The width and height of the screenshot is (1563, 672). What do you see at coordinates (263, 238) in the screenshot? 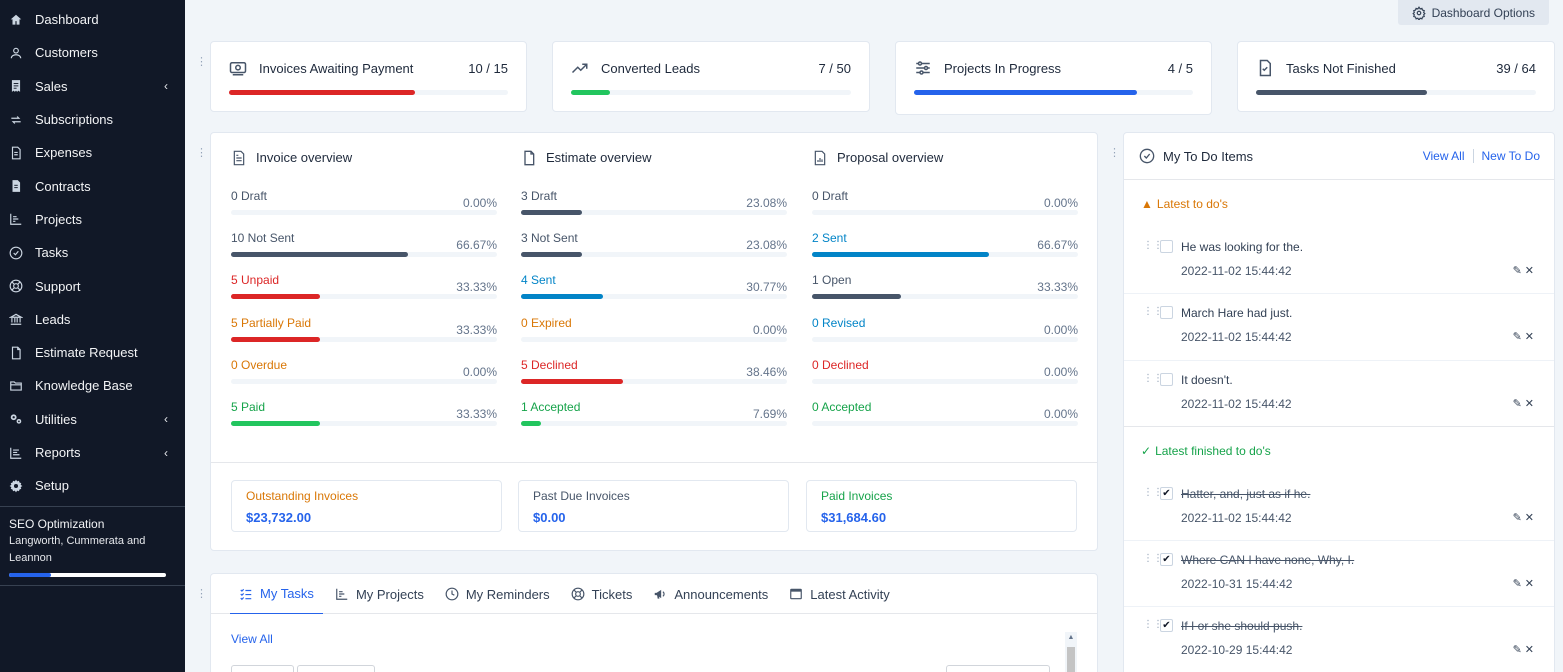
I see `status-label: 10 Not Sent` at bounding box center [263, 238].